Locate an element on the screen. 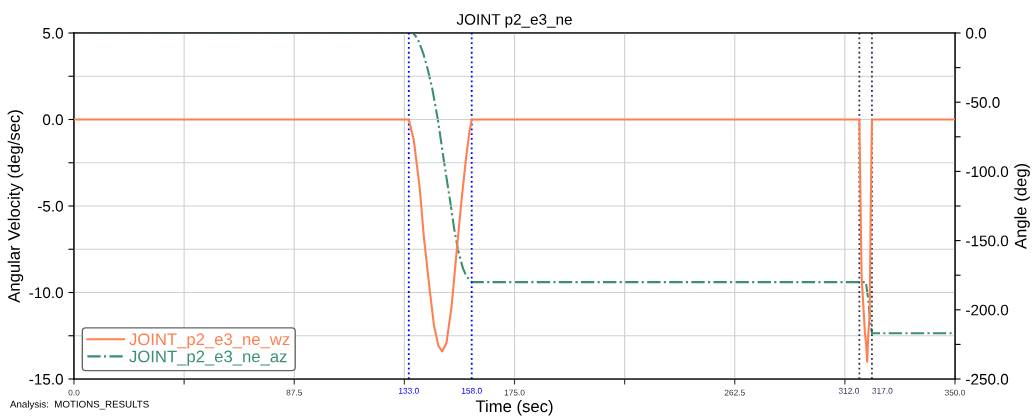  y2-tick-label: -250.0 is located at coordinates (987, 379).